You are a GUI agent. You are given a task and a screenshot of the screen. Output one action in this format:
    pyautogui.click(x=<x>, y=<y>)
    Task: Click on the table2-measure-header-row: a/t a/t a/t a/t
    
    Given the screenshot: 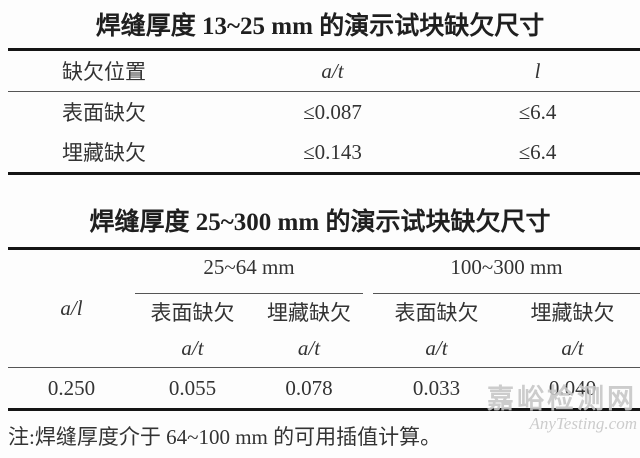 What is the action you would take?
    pyautogui.click(x=324, y=349)
    